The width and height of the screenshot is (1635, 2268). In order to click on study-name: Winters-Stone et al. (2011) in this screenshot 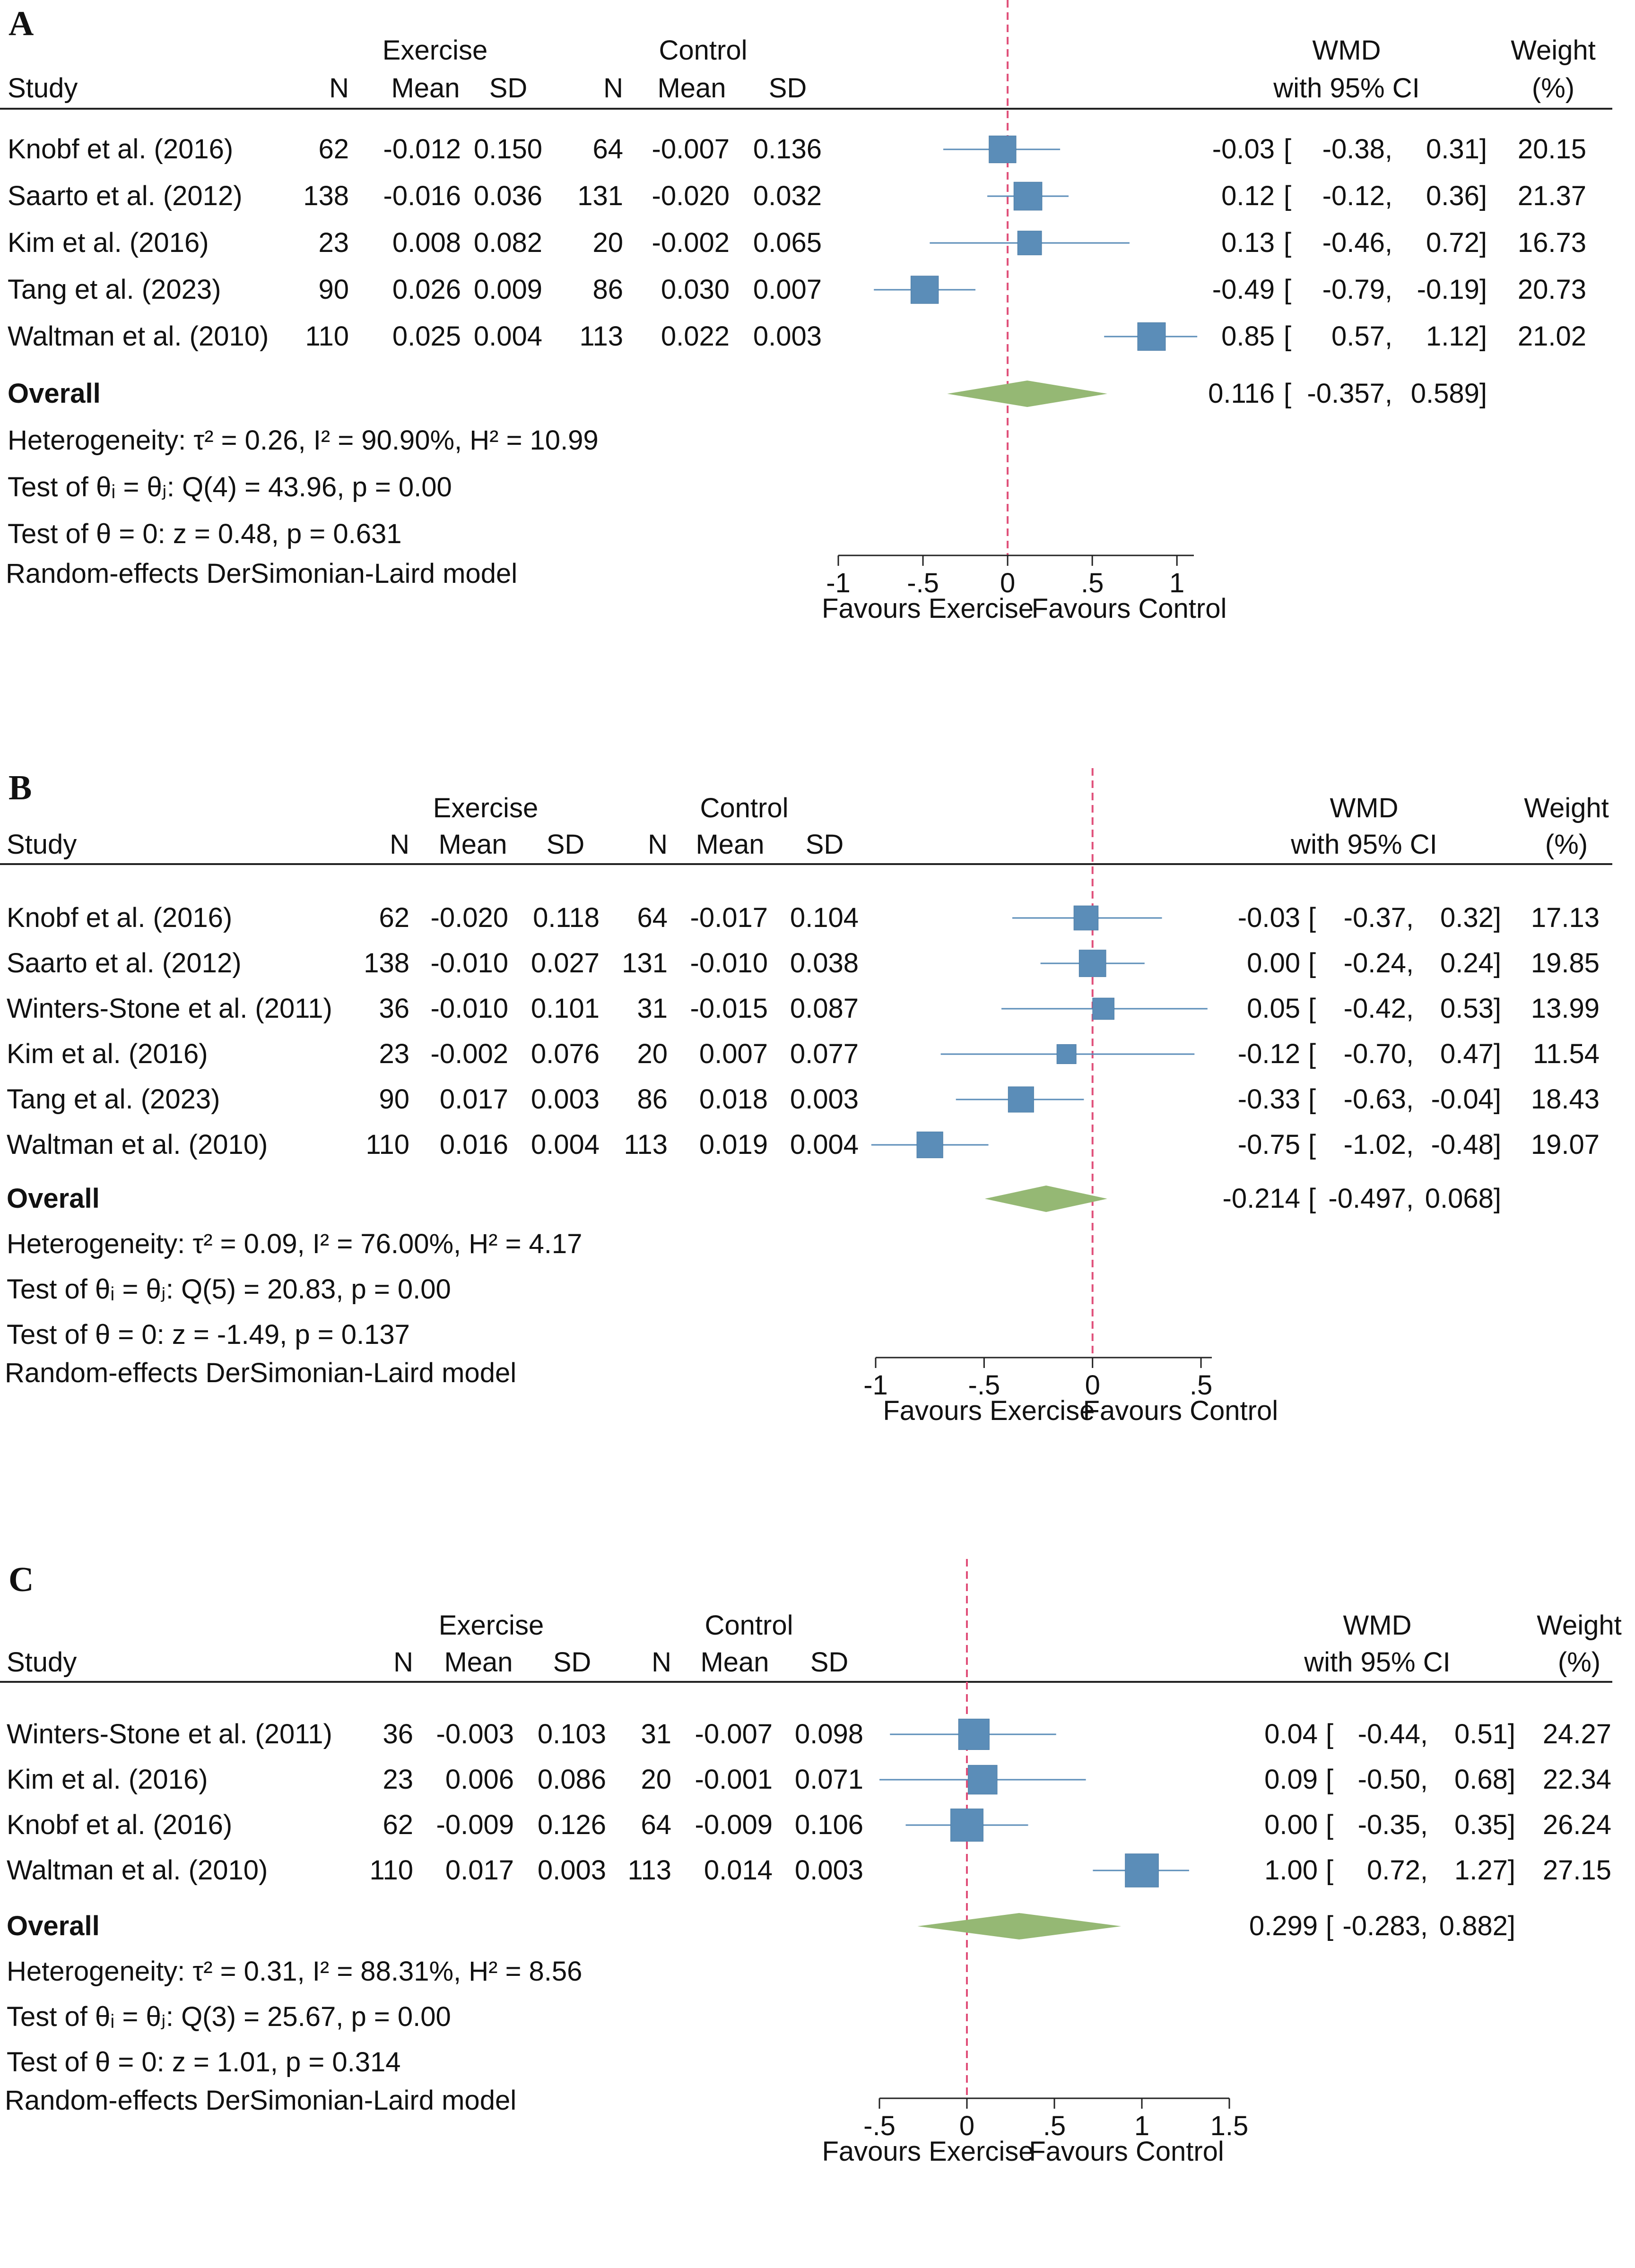, I will do `click(170, 1734)`.